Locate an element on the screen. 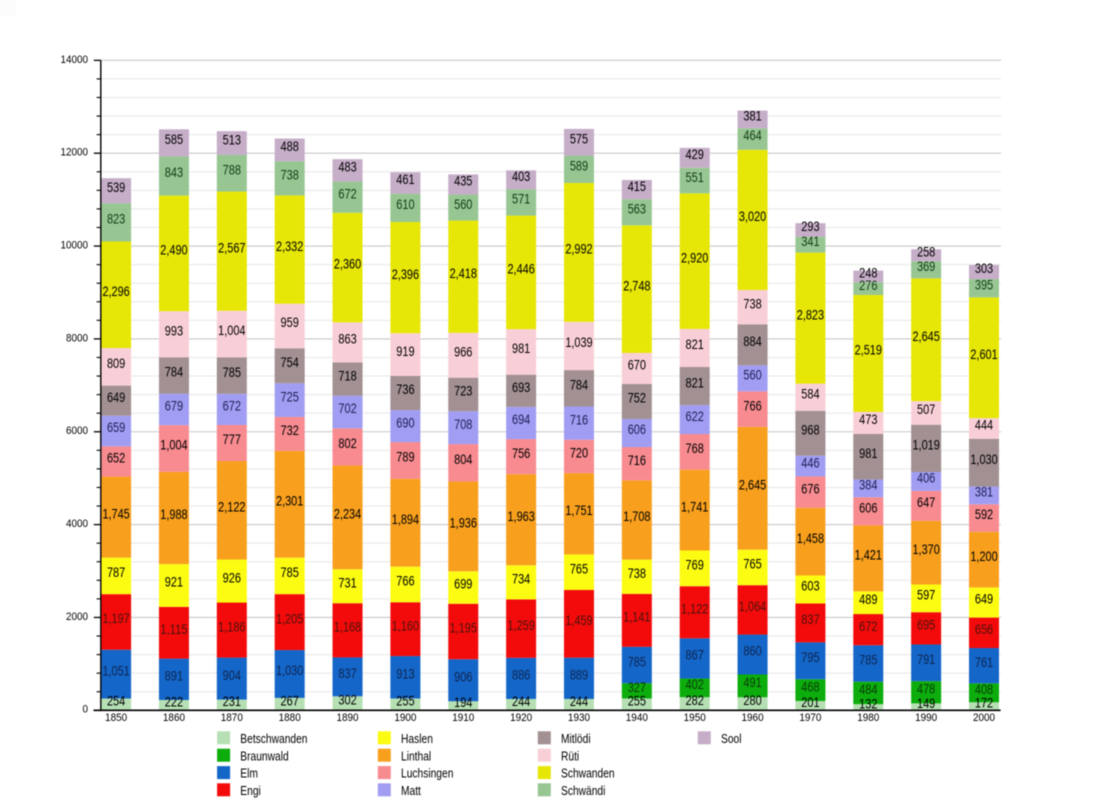 Image resolution: width=1100 pixels, height=800 pixels. svg-text: 395 is located at coordinates (984, 284).